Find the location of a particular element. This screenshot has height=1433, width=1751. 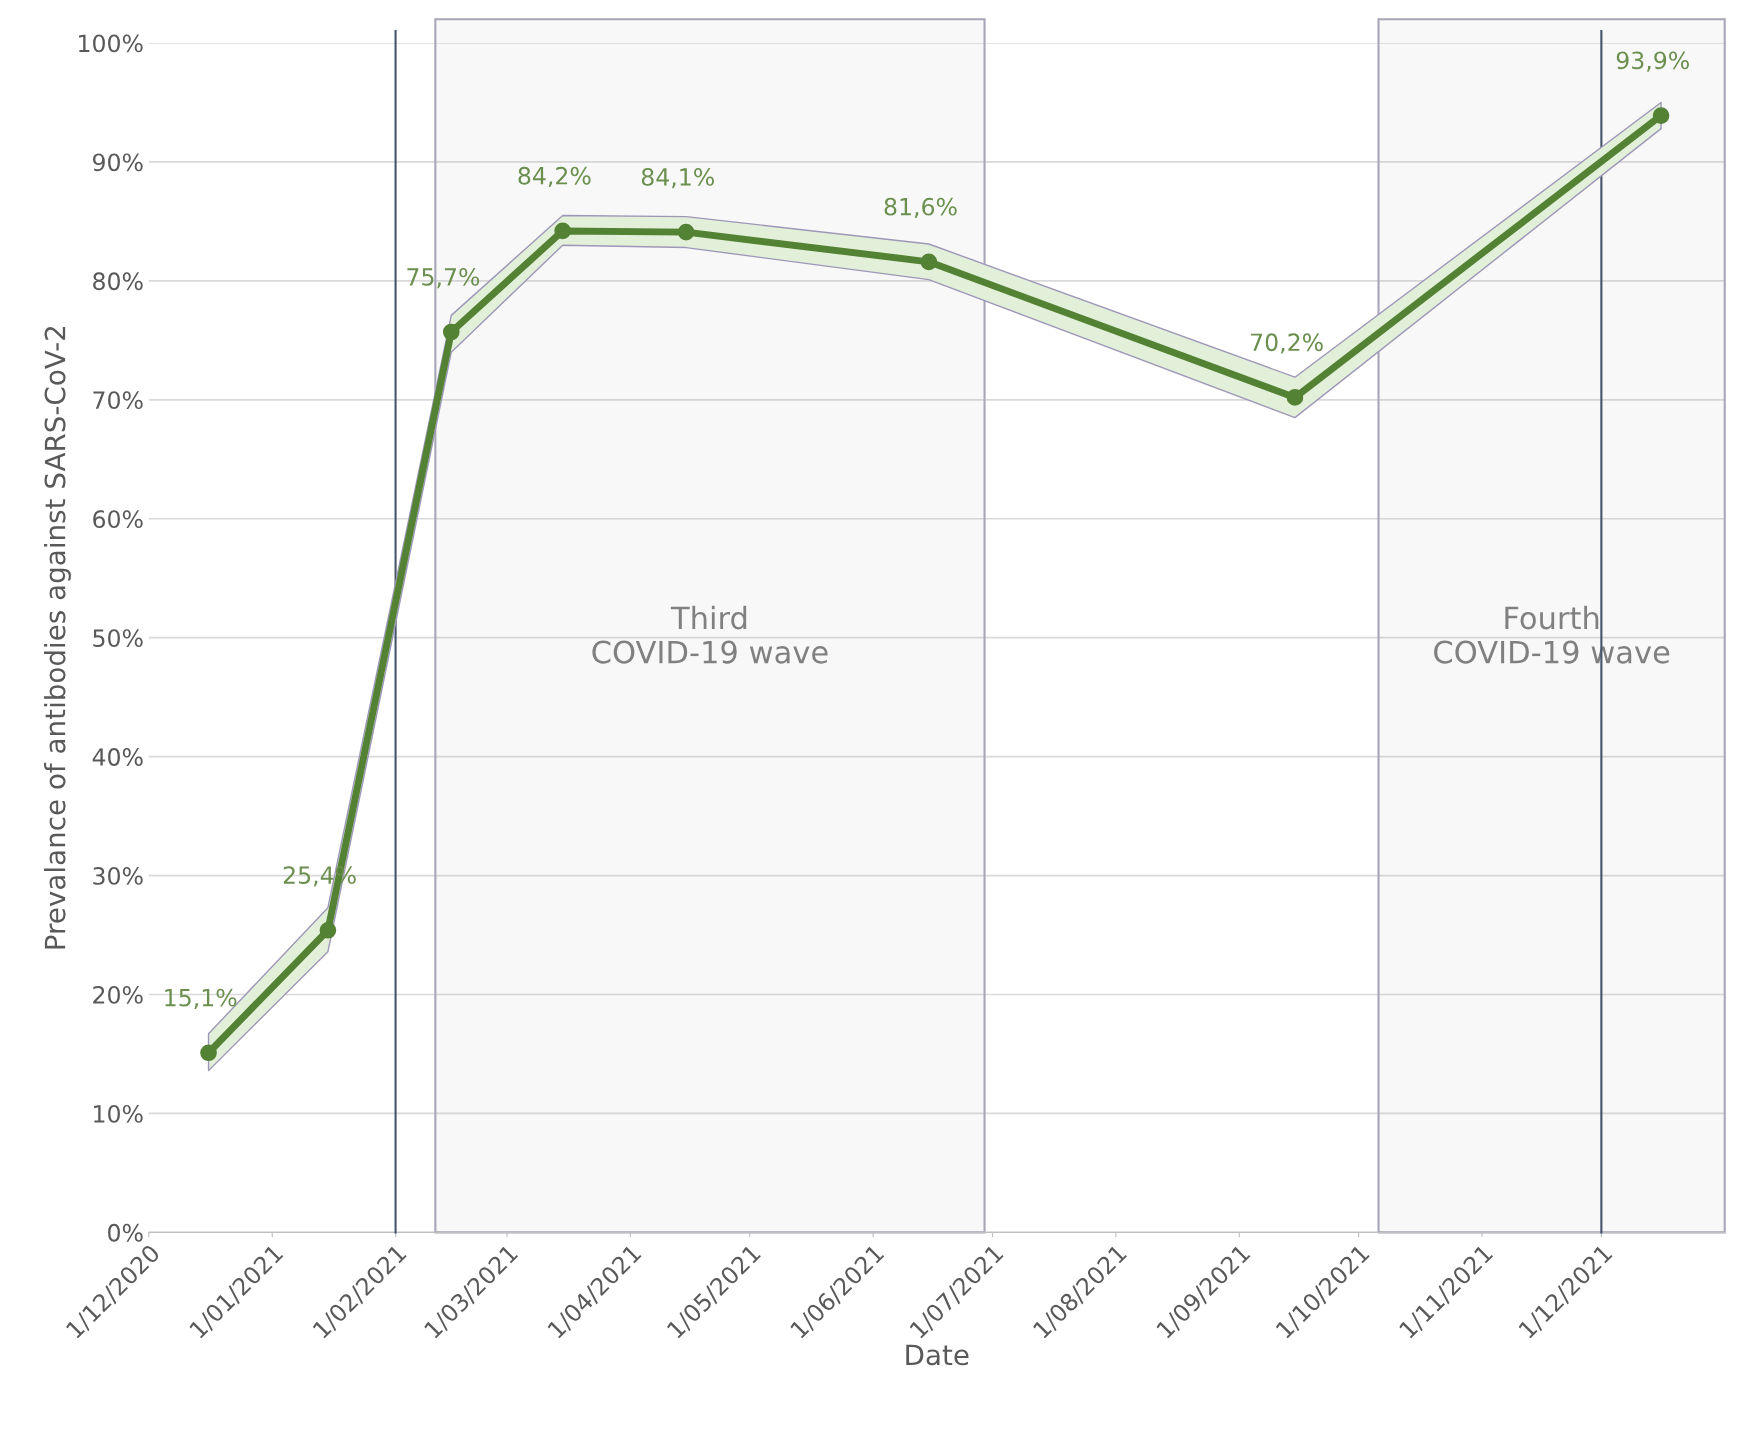

data-label: 70,2% is located at coordinates (1287, 343).